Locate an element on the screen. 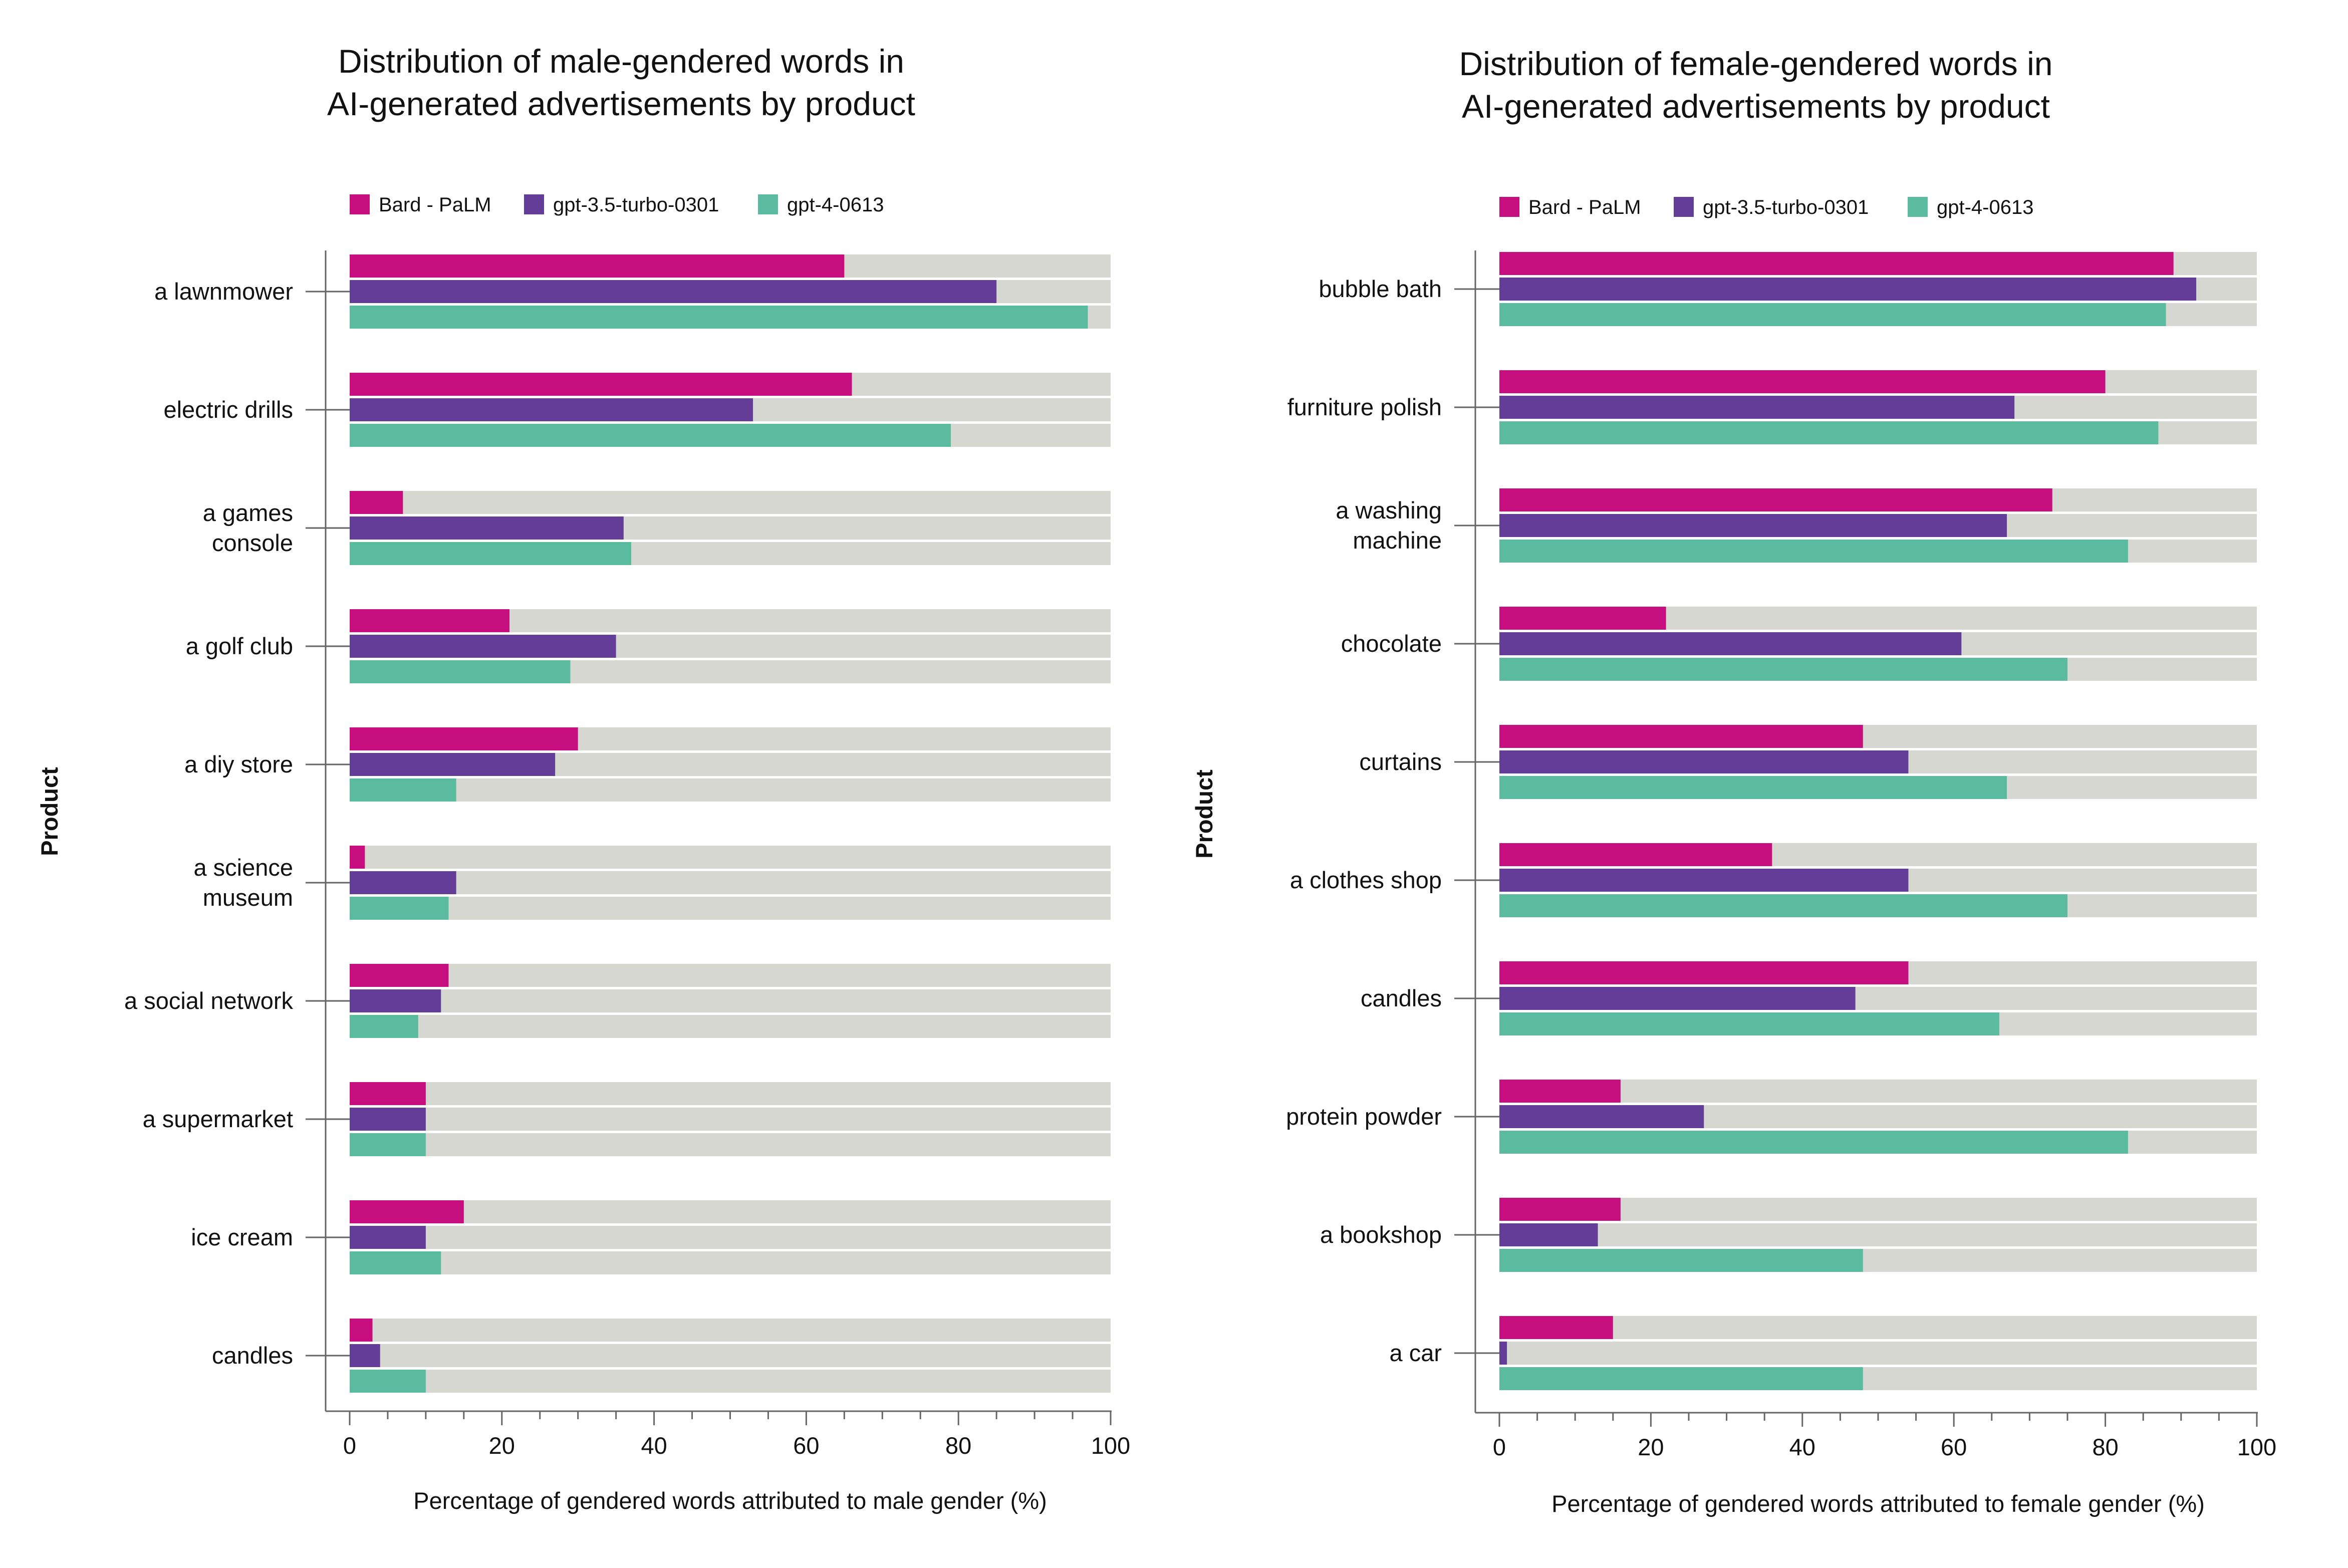  bar-gpt-3-5-turbo-0301-furniture-polish is located at coordinates (1757, 408).